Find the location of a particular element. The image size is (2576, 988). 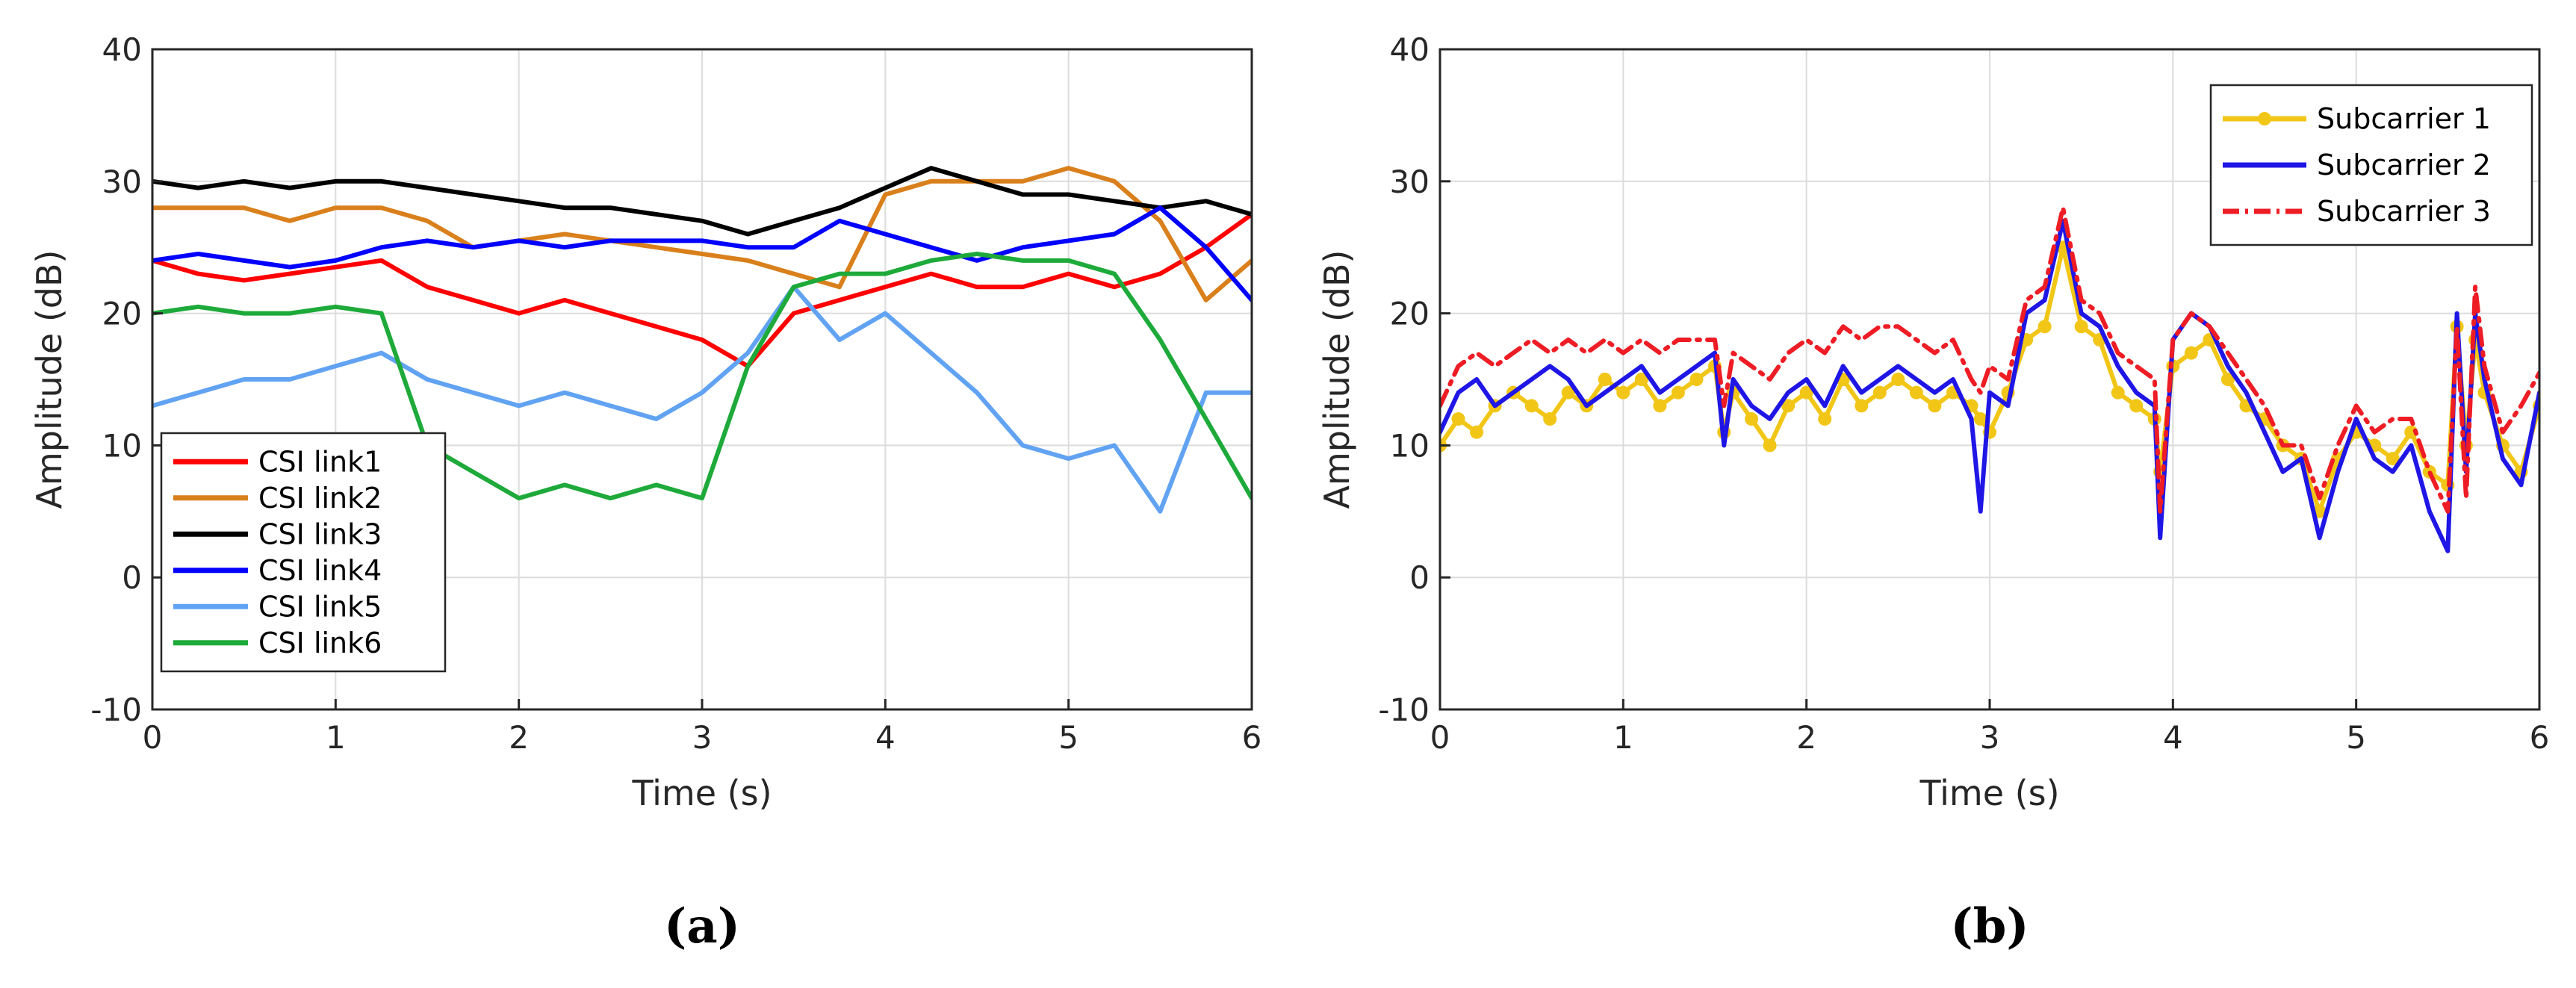

legend-label: CSI link3 is located at coordinates (320, 534).